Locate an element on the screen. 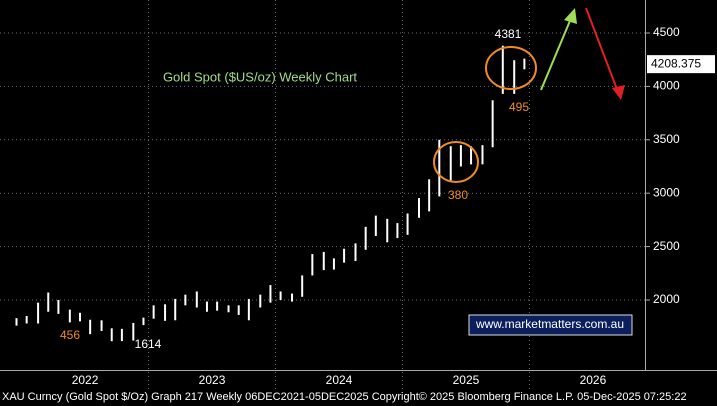 This screenshot has height=406, width=717. up-arrow-head is located at coordinates (570, 16).